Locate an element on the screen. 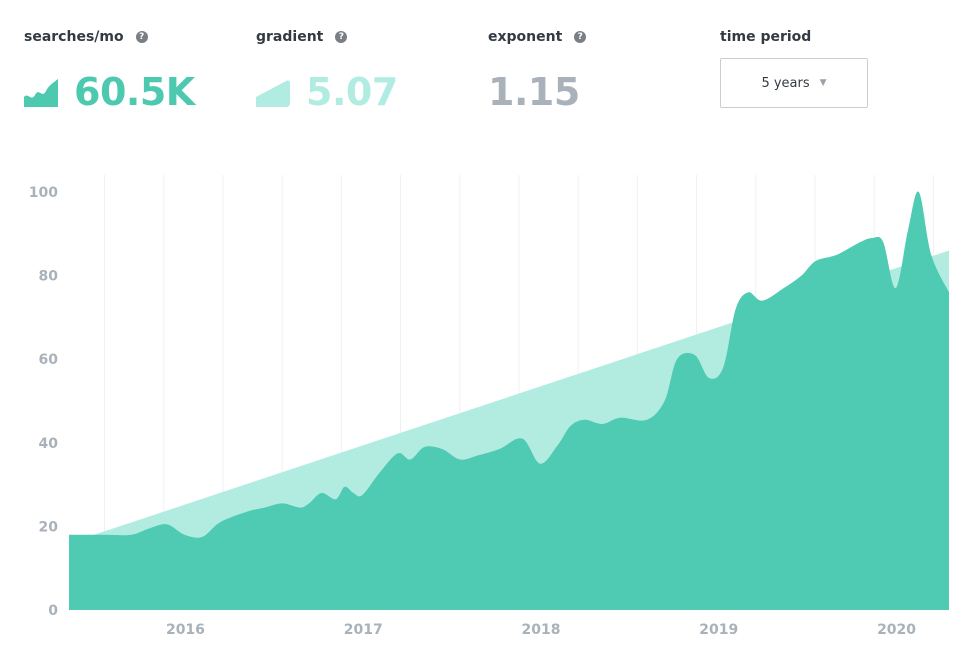 Image resolution: width=972 pixels, height=652 pixels. exponent-label-row: exponent ? is located at coordinates (537, 37).